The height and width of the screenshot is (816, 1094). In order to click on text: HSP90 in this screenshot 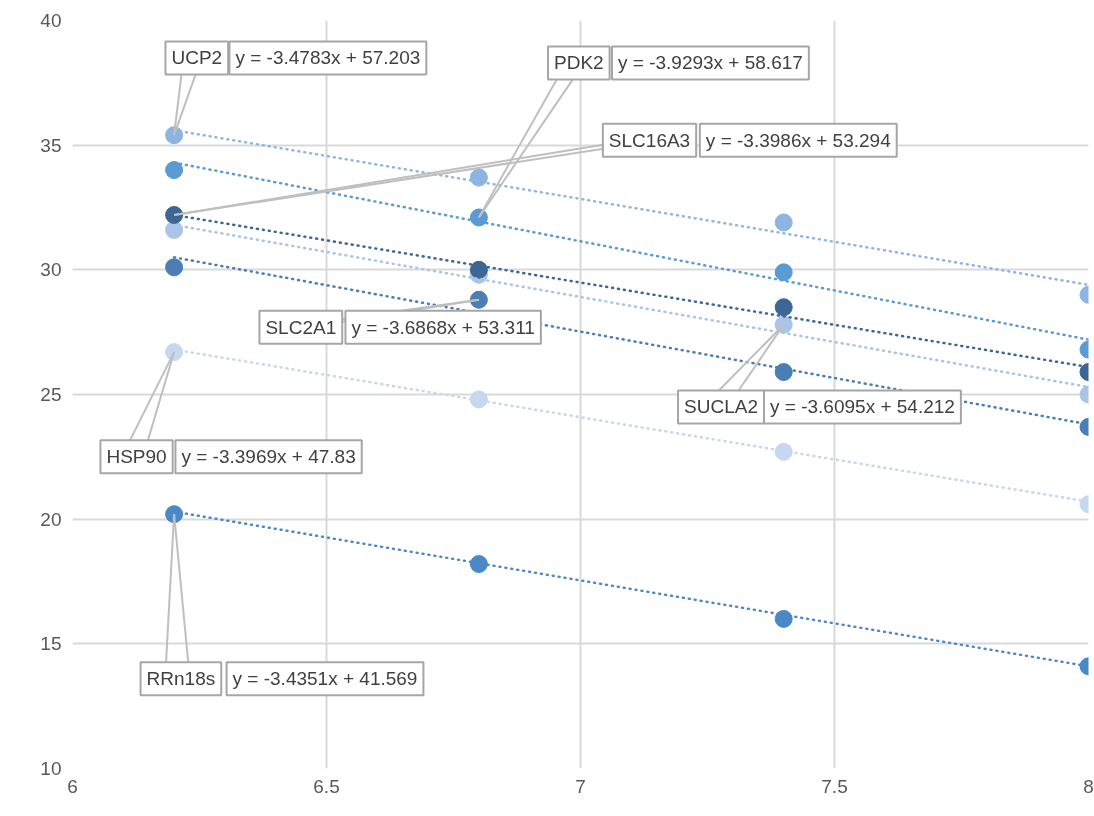, I will do `click(136, 457)`.